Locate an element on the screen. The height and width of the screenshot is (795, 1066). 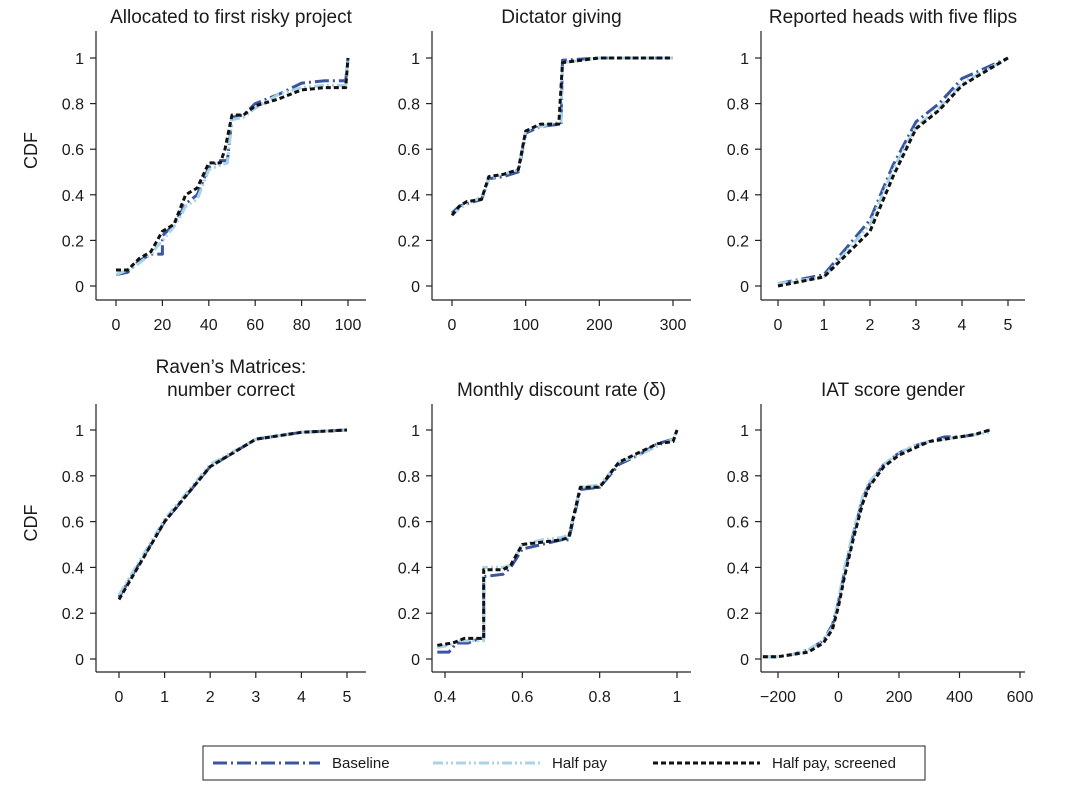
x-tick-label: 20 is located at coordinates (163, 325).